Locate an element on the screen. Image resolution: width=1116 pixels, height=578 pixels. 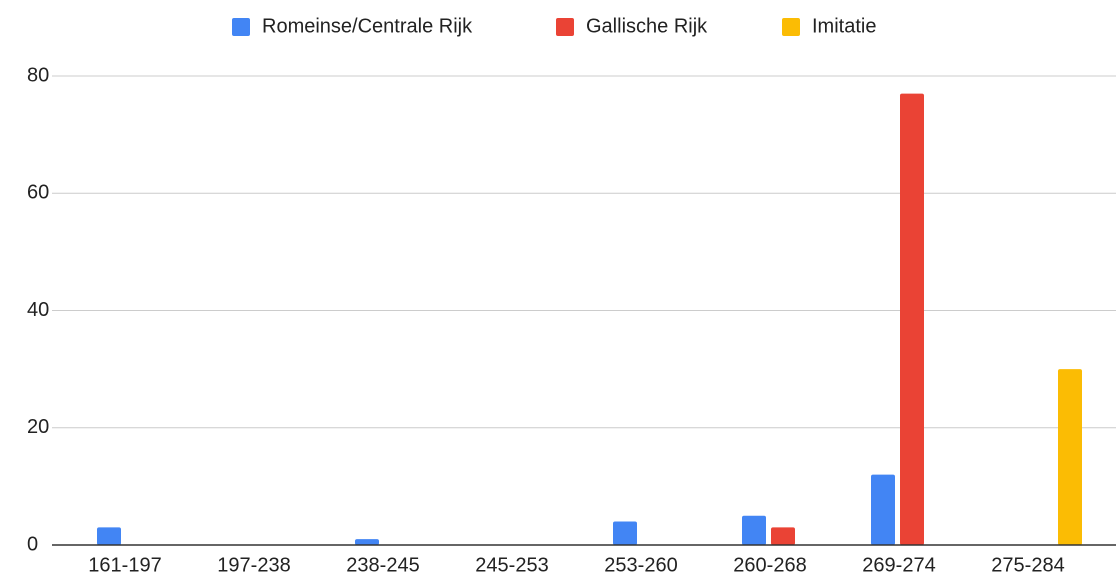
legend-label: Romeinse/Centrale Rijk is located at coordinates (367, 26).